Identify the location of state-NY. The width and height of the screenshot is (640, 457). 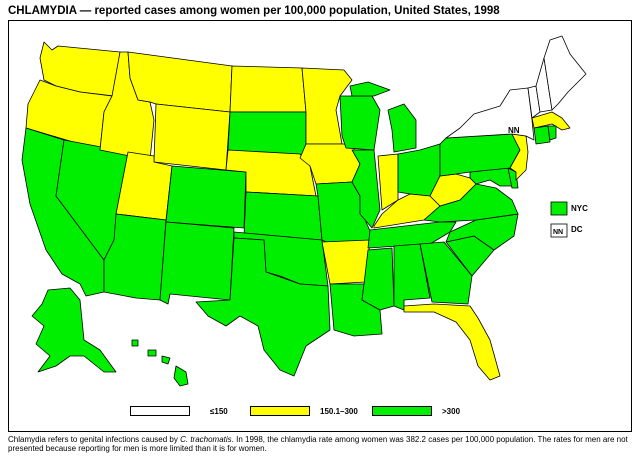
(490, 114).